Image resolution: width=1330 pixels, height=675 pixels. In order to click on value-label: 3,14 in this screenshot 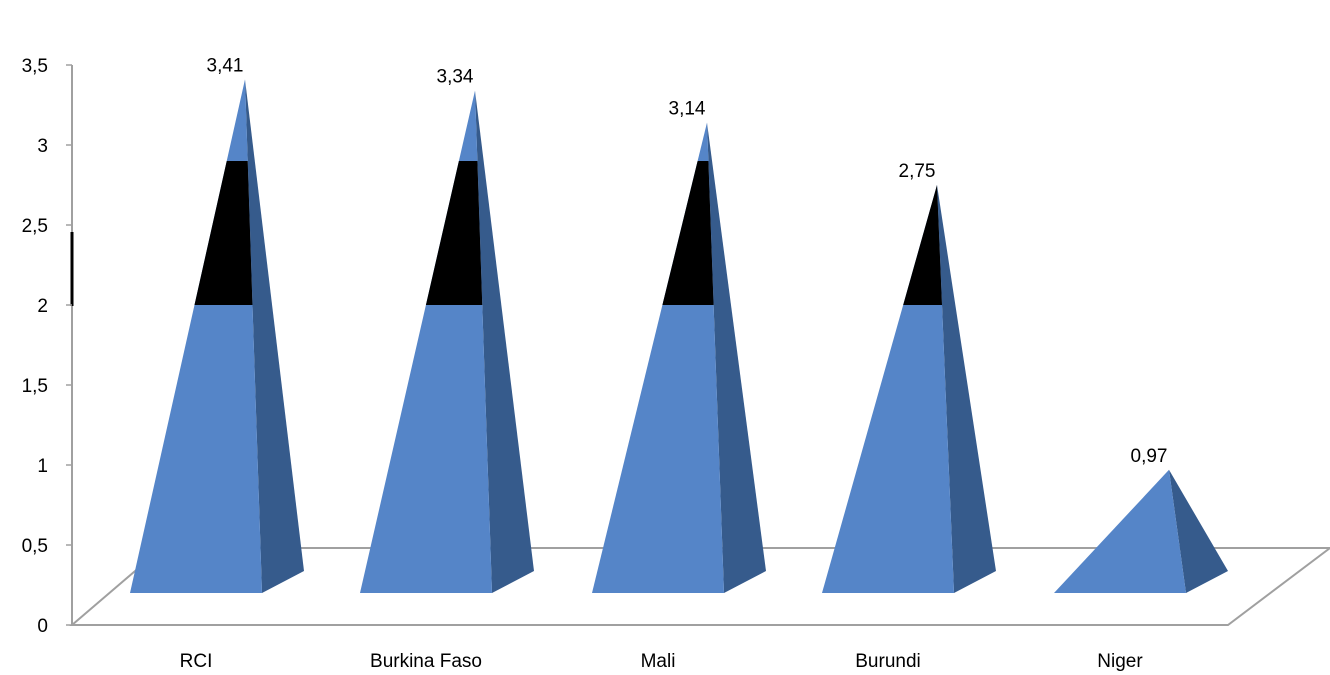, I will do `click(687, 109)`.